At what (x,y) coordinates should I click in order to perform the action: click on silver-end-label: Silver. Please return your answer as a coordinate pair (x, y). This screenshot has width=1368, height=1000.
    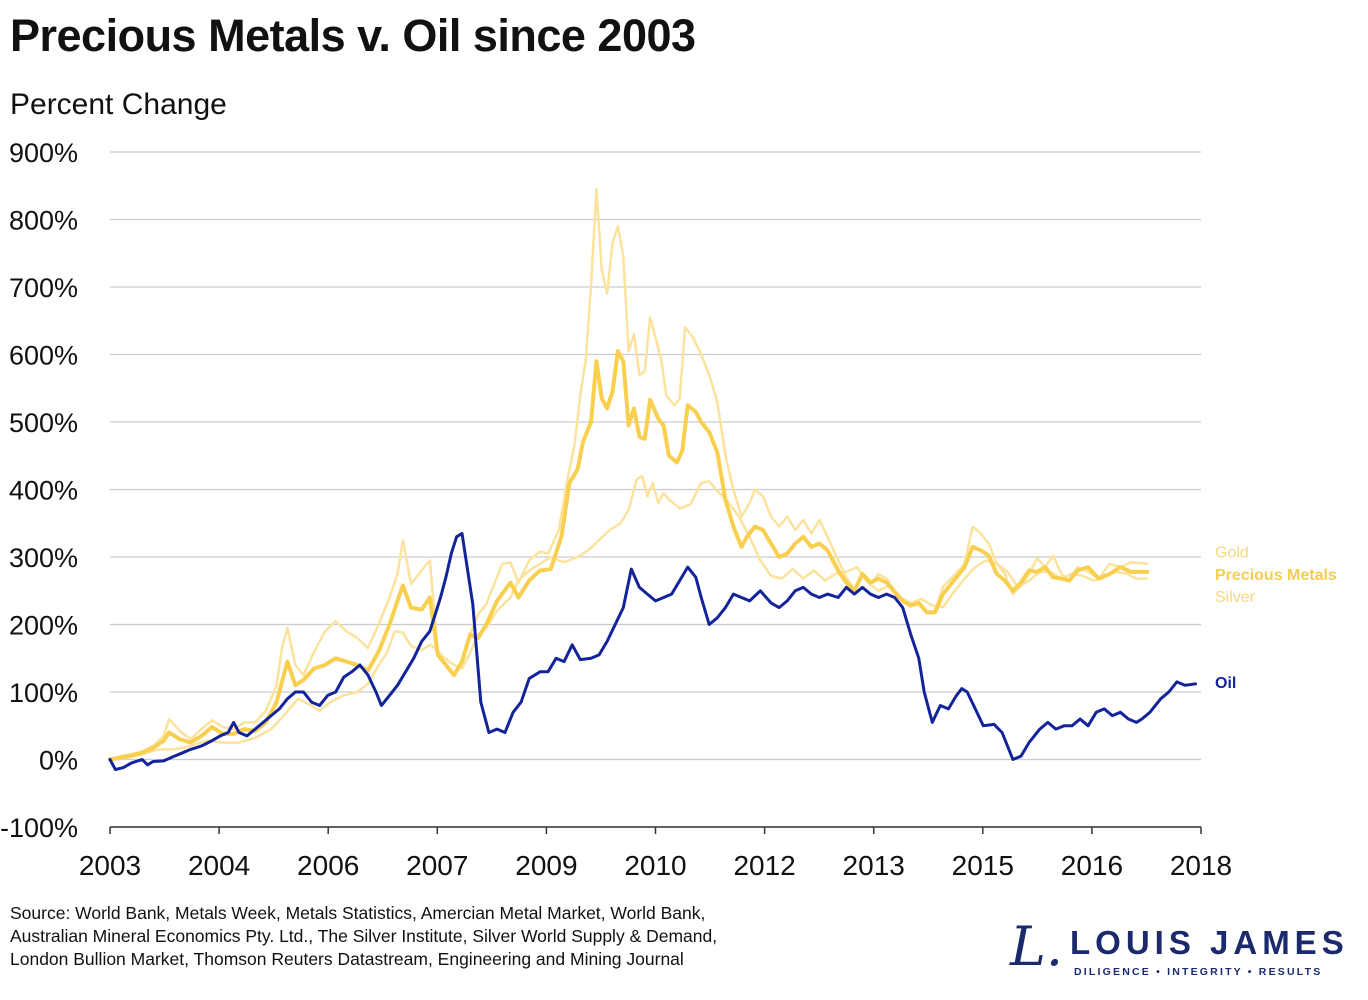
    Looking at the image, I should click on (1235, 597).